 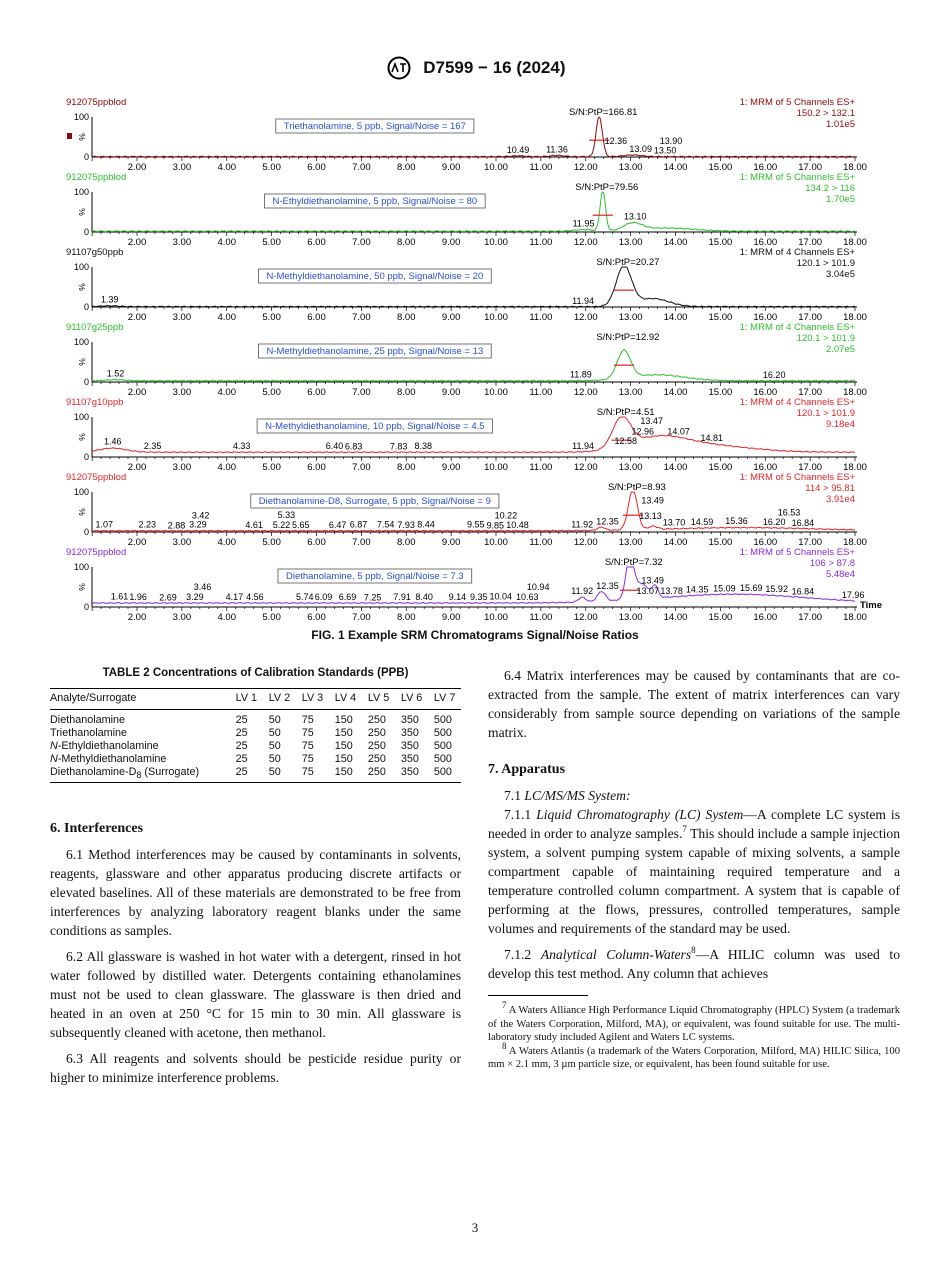 What do you see at coordinates (577, 795) in the screenshot?
I see `para-title: LC/MS/MS System:` at bounding box center [577, 795].